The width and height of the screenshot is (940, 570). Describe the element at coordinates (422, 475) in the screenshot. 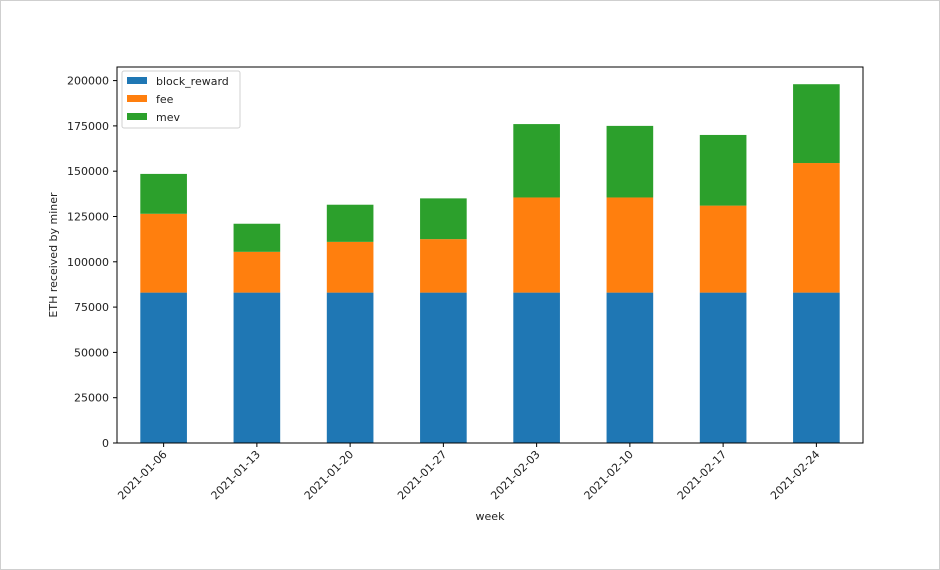

I see `x-tick-label: 2021-01-27` at that location.